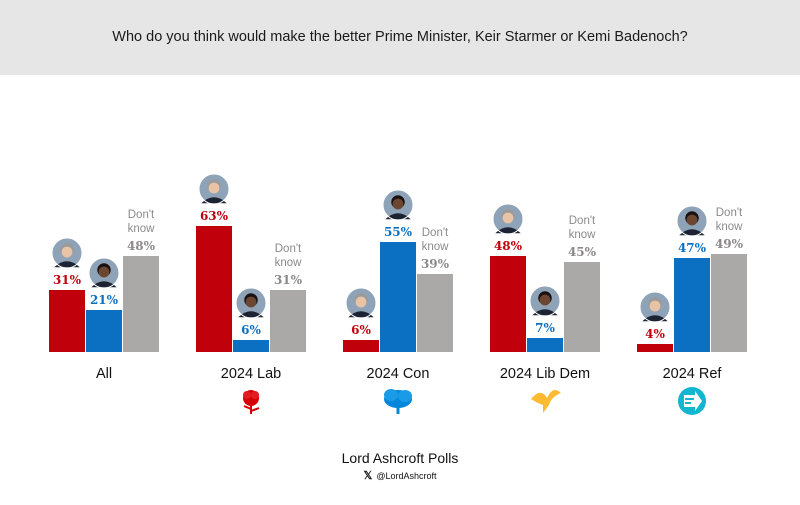 The height and width of the screenshot is (505, 800). I want to click on category-label: All, so click(104, 374).